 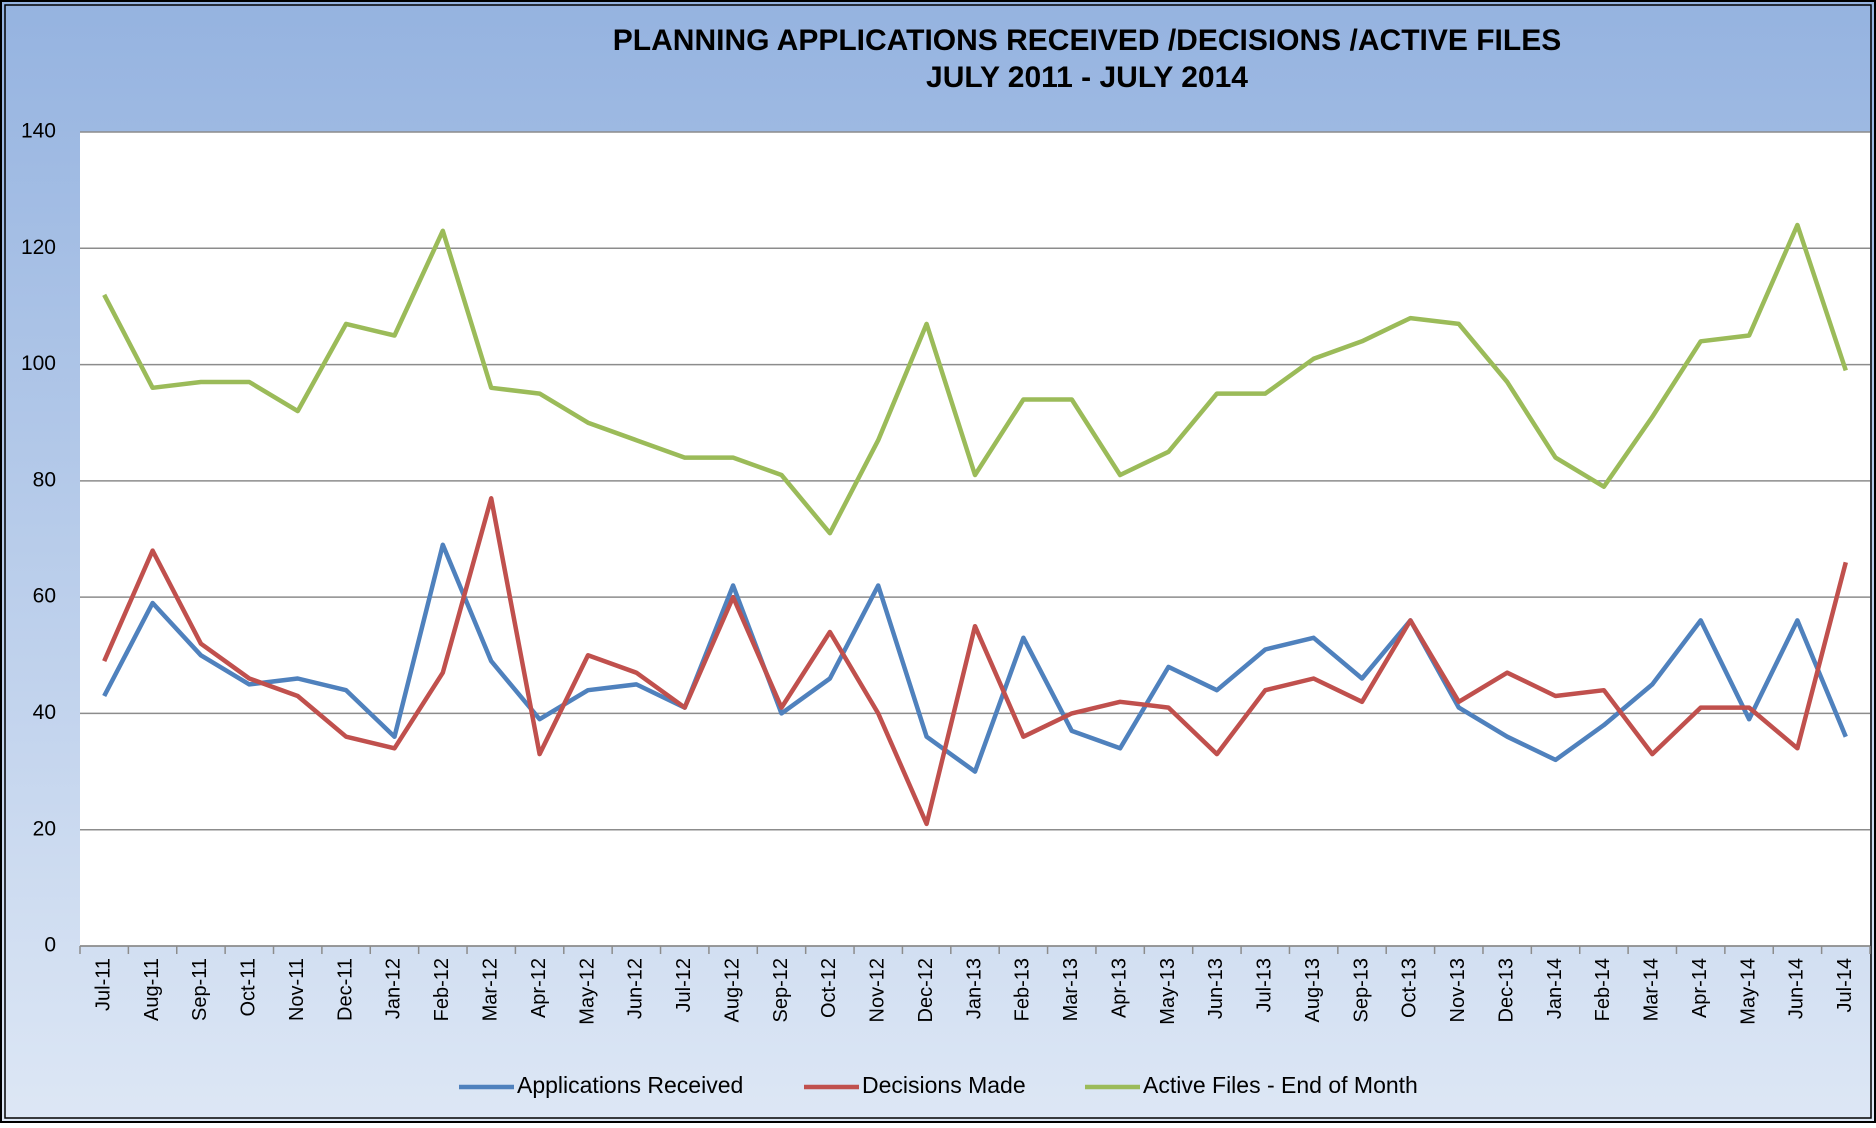 I want to click on x-tick-label: Mar-12, so click(x=490, y=989).